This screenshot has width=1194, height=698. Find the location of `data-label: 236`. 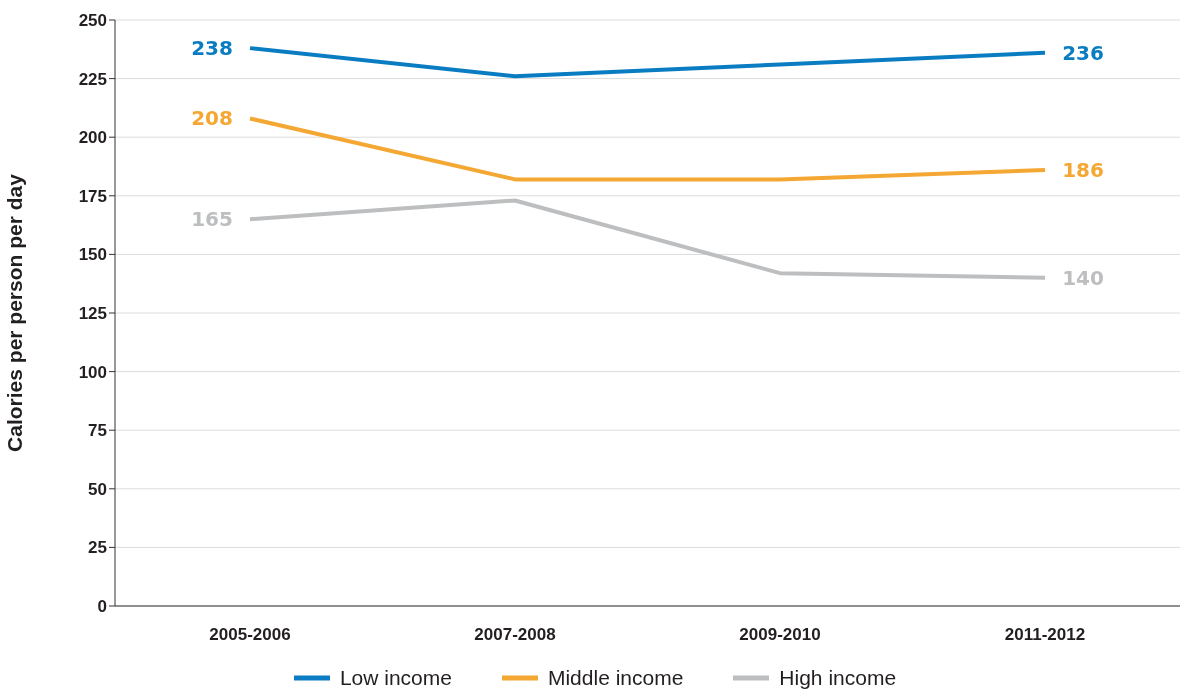

data-label: 236 is located at coordinates (1083, 52).